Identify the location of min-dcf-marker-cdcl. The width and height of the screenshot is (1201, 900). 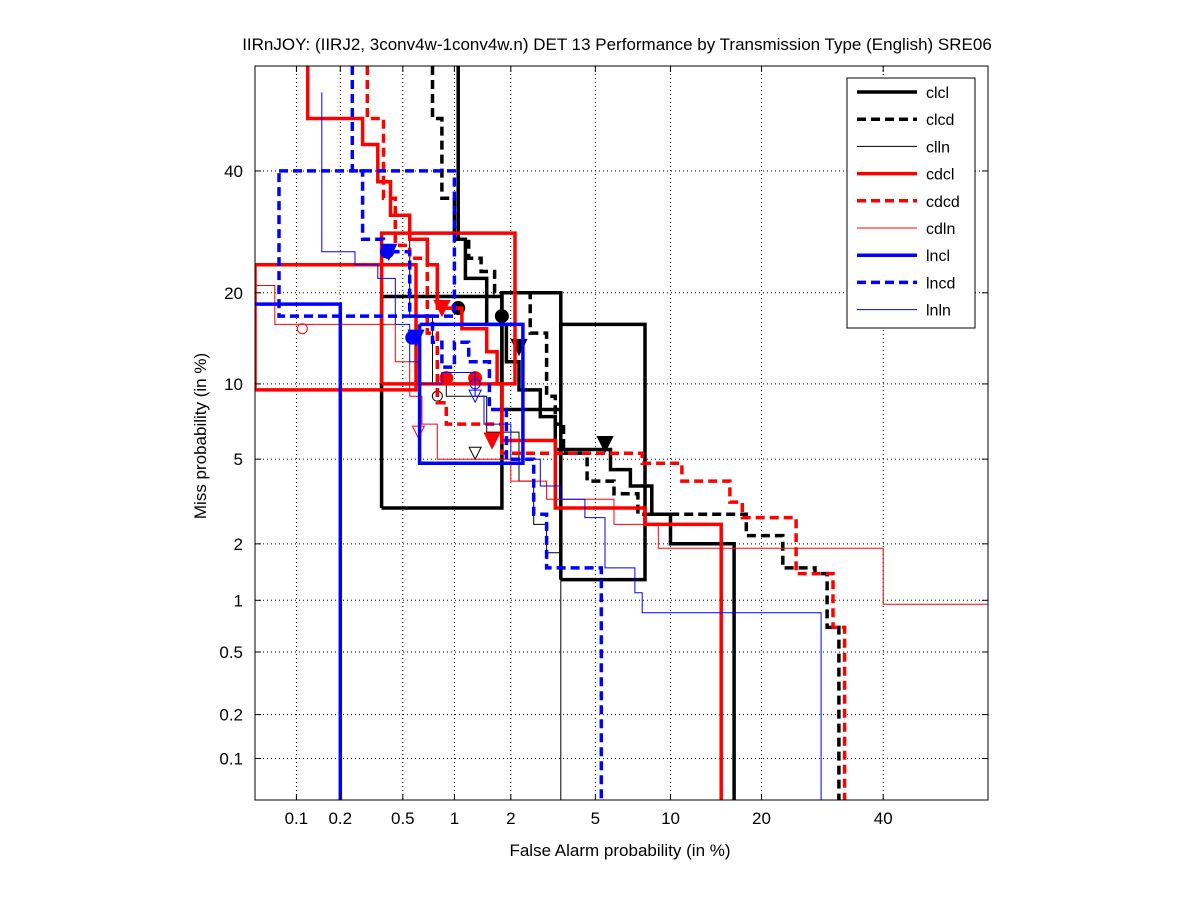
(492, 441).